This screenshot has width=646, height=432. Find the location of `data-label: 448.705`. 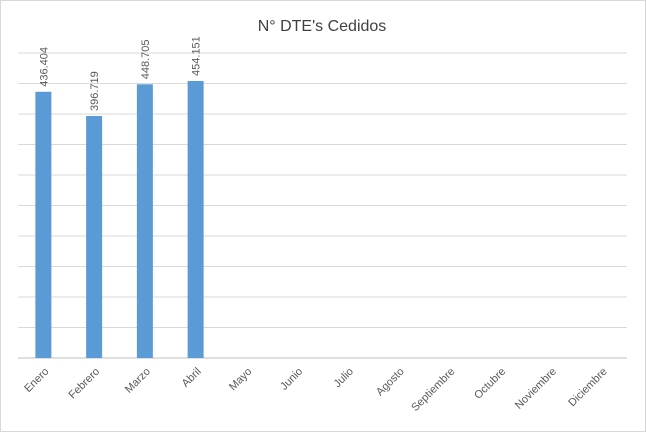

data-label: 448.705 is located at coordinates (146, 60).